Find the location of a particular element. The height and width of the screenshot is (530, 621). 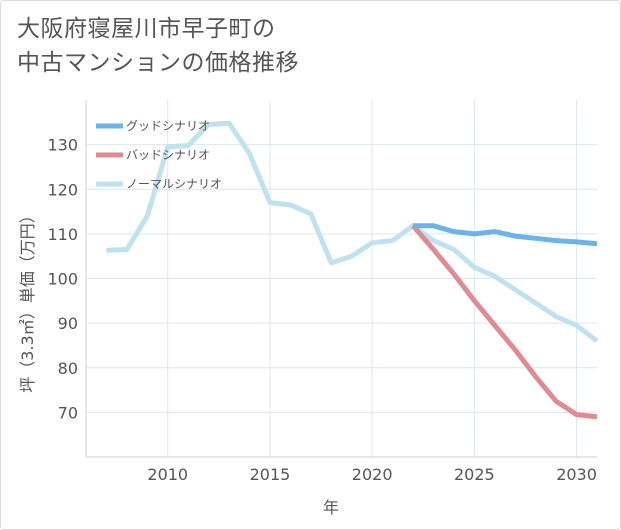

x-tick-label-2015: 2015 is located at coordinates (270, 474).